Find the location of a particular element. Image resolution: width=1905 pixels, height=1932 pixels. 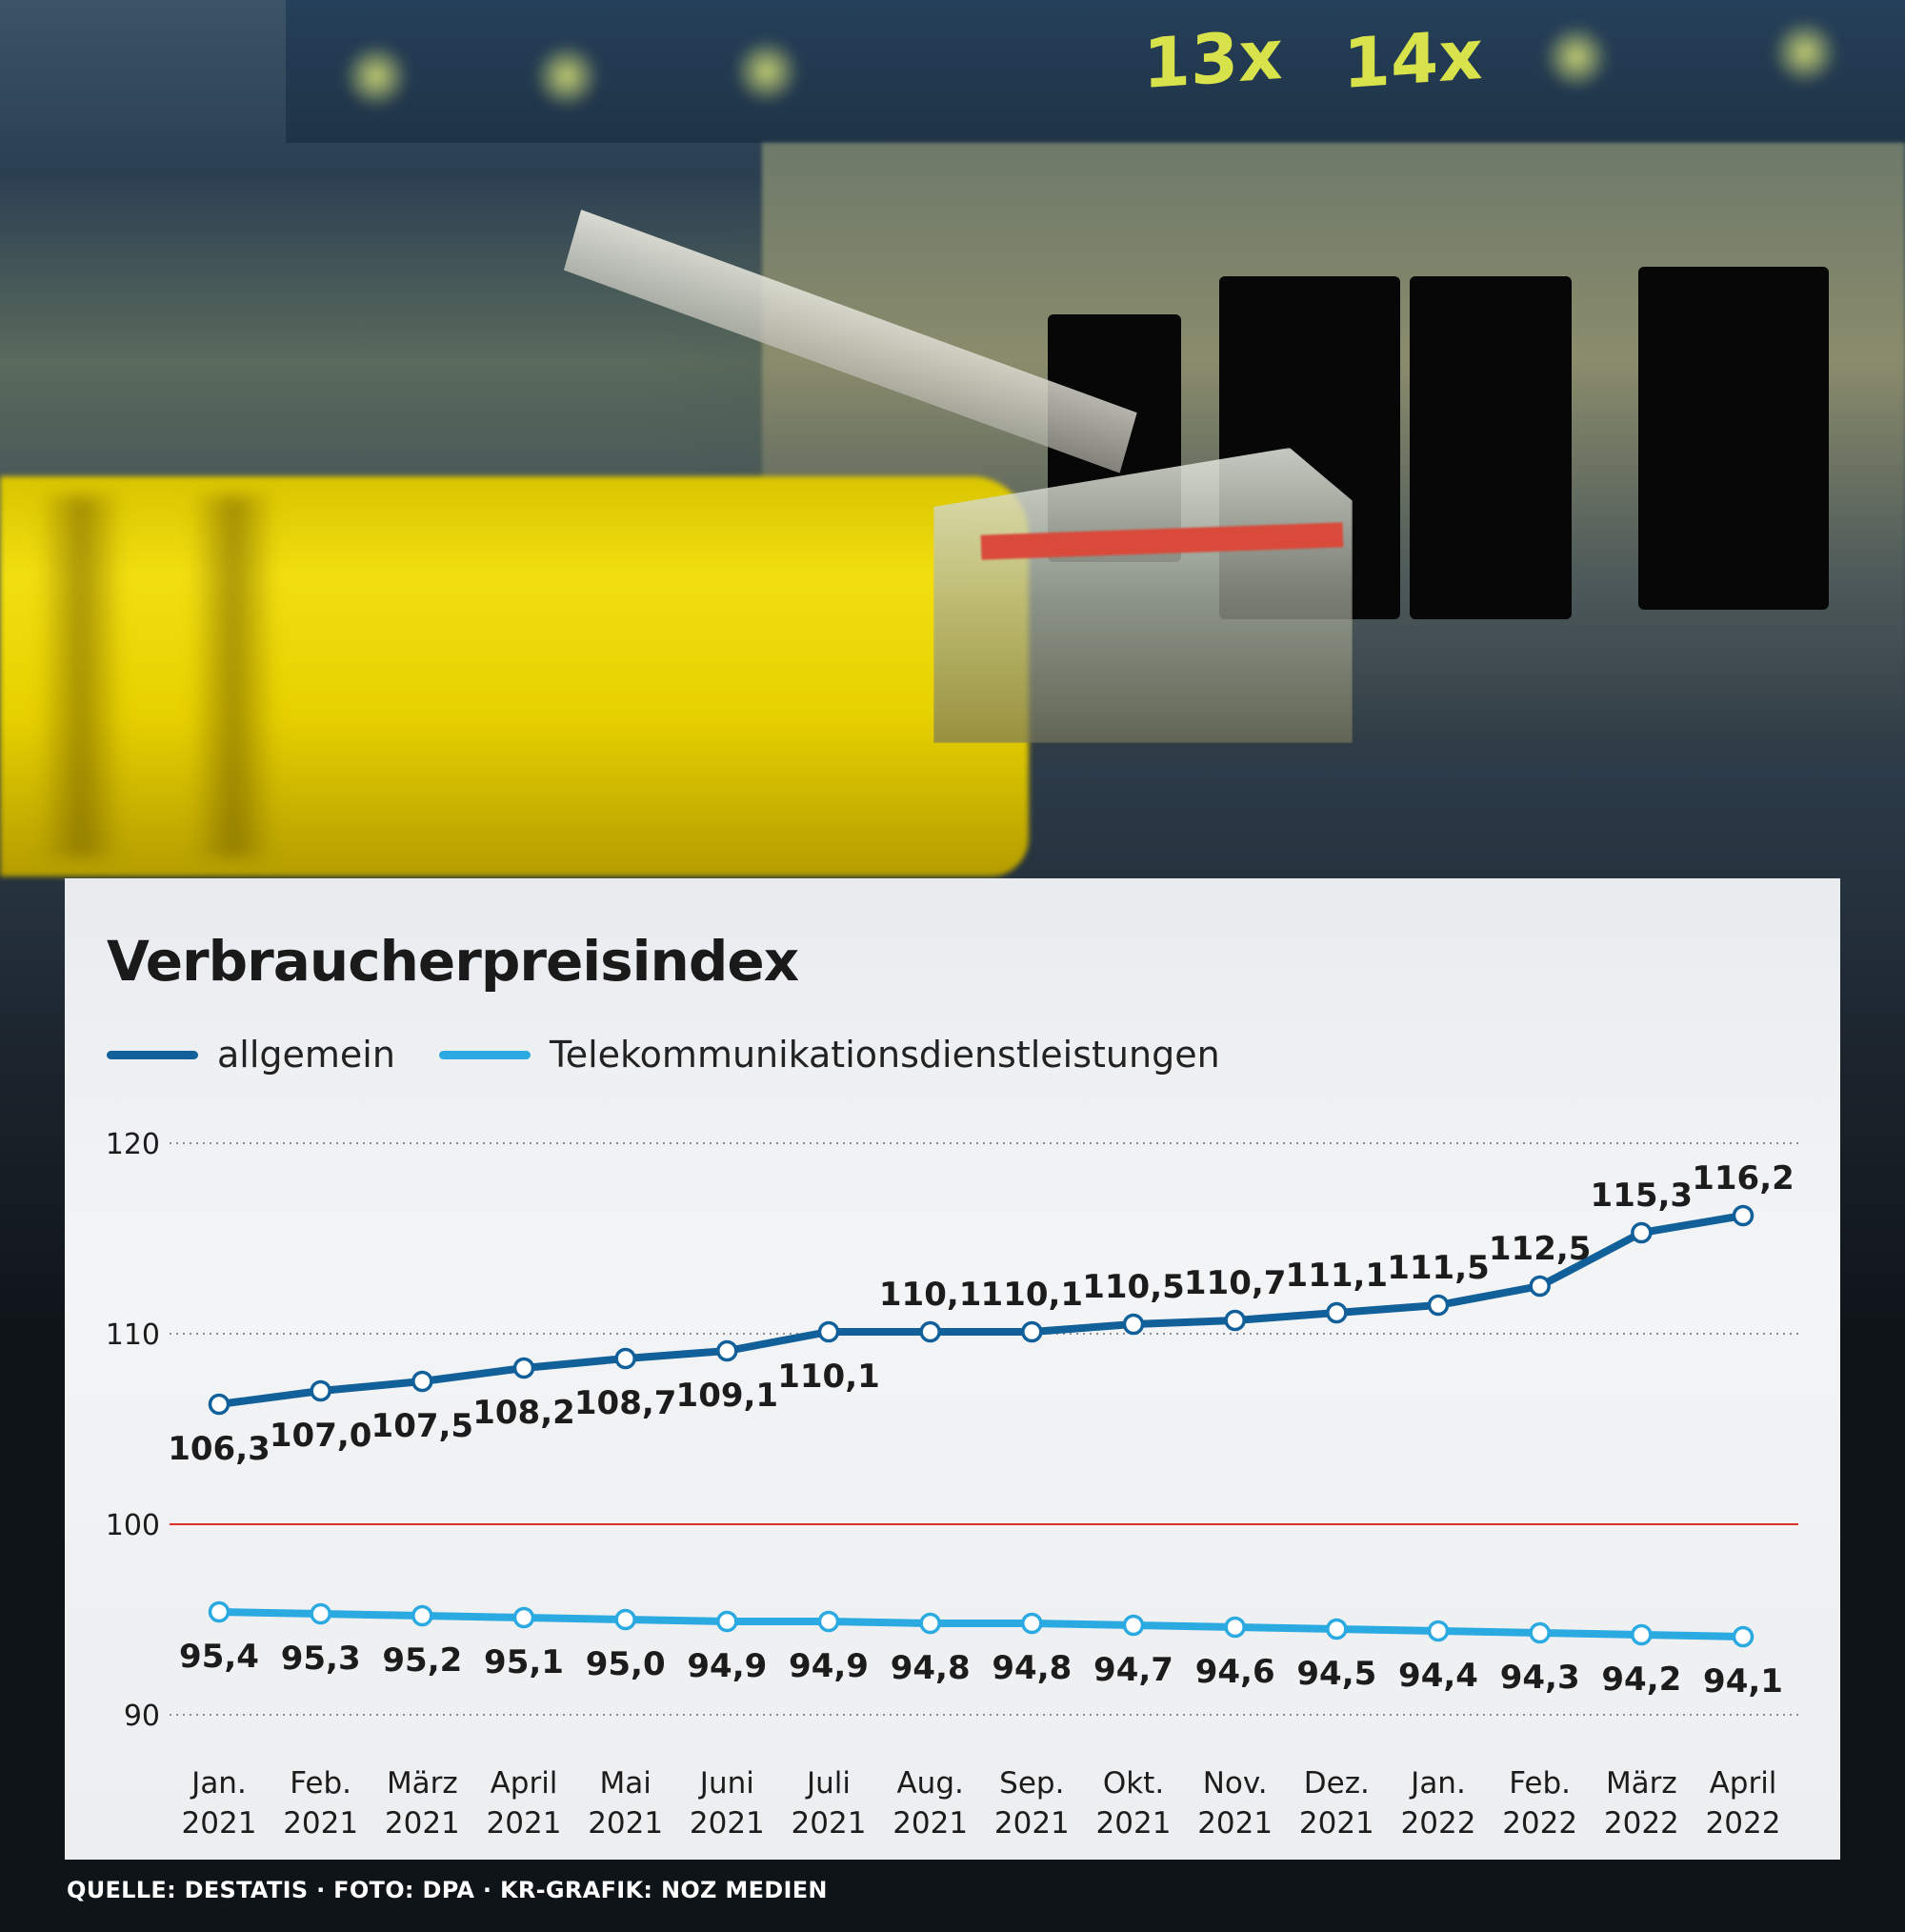

data-label: 108,7 is located at coordinates (625, 1403).